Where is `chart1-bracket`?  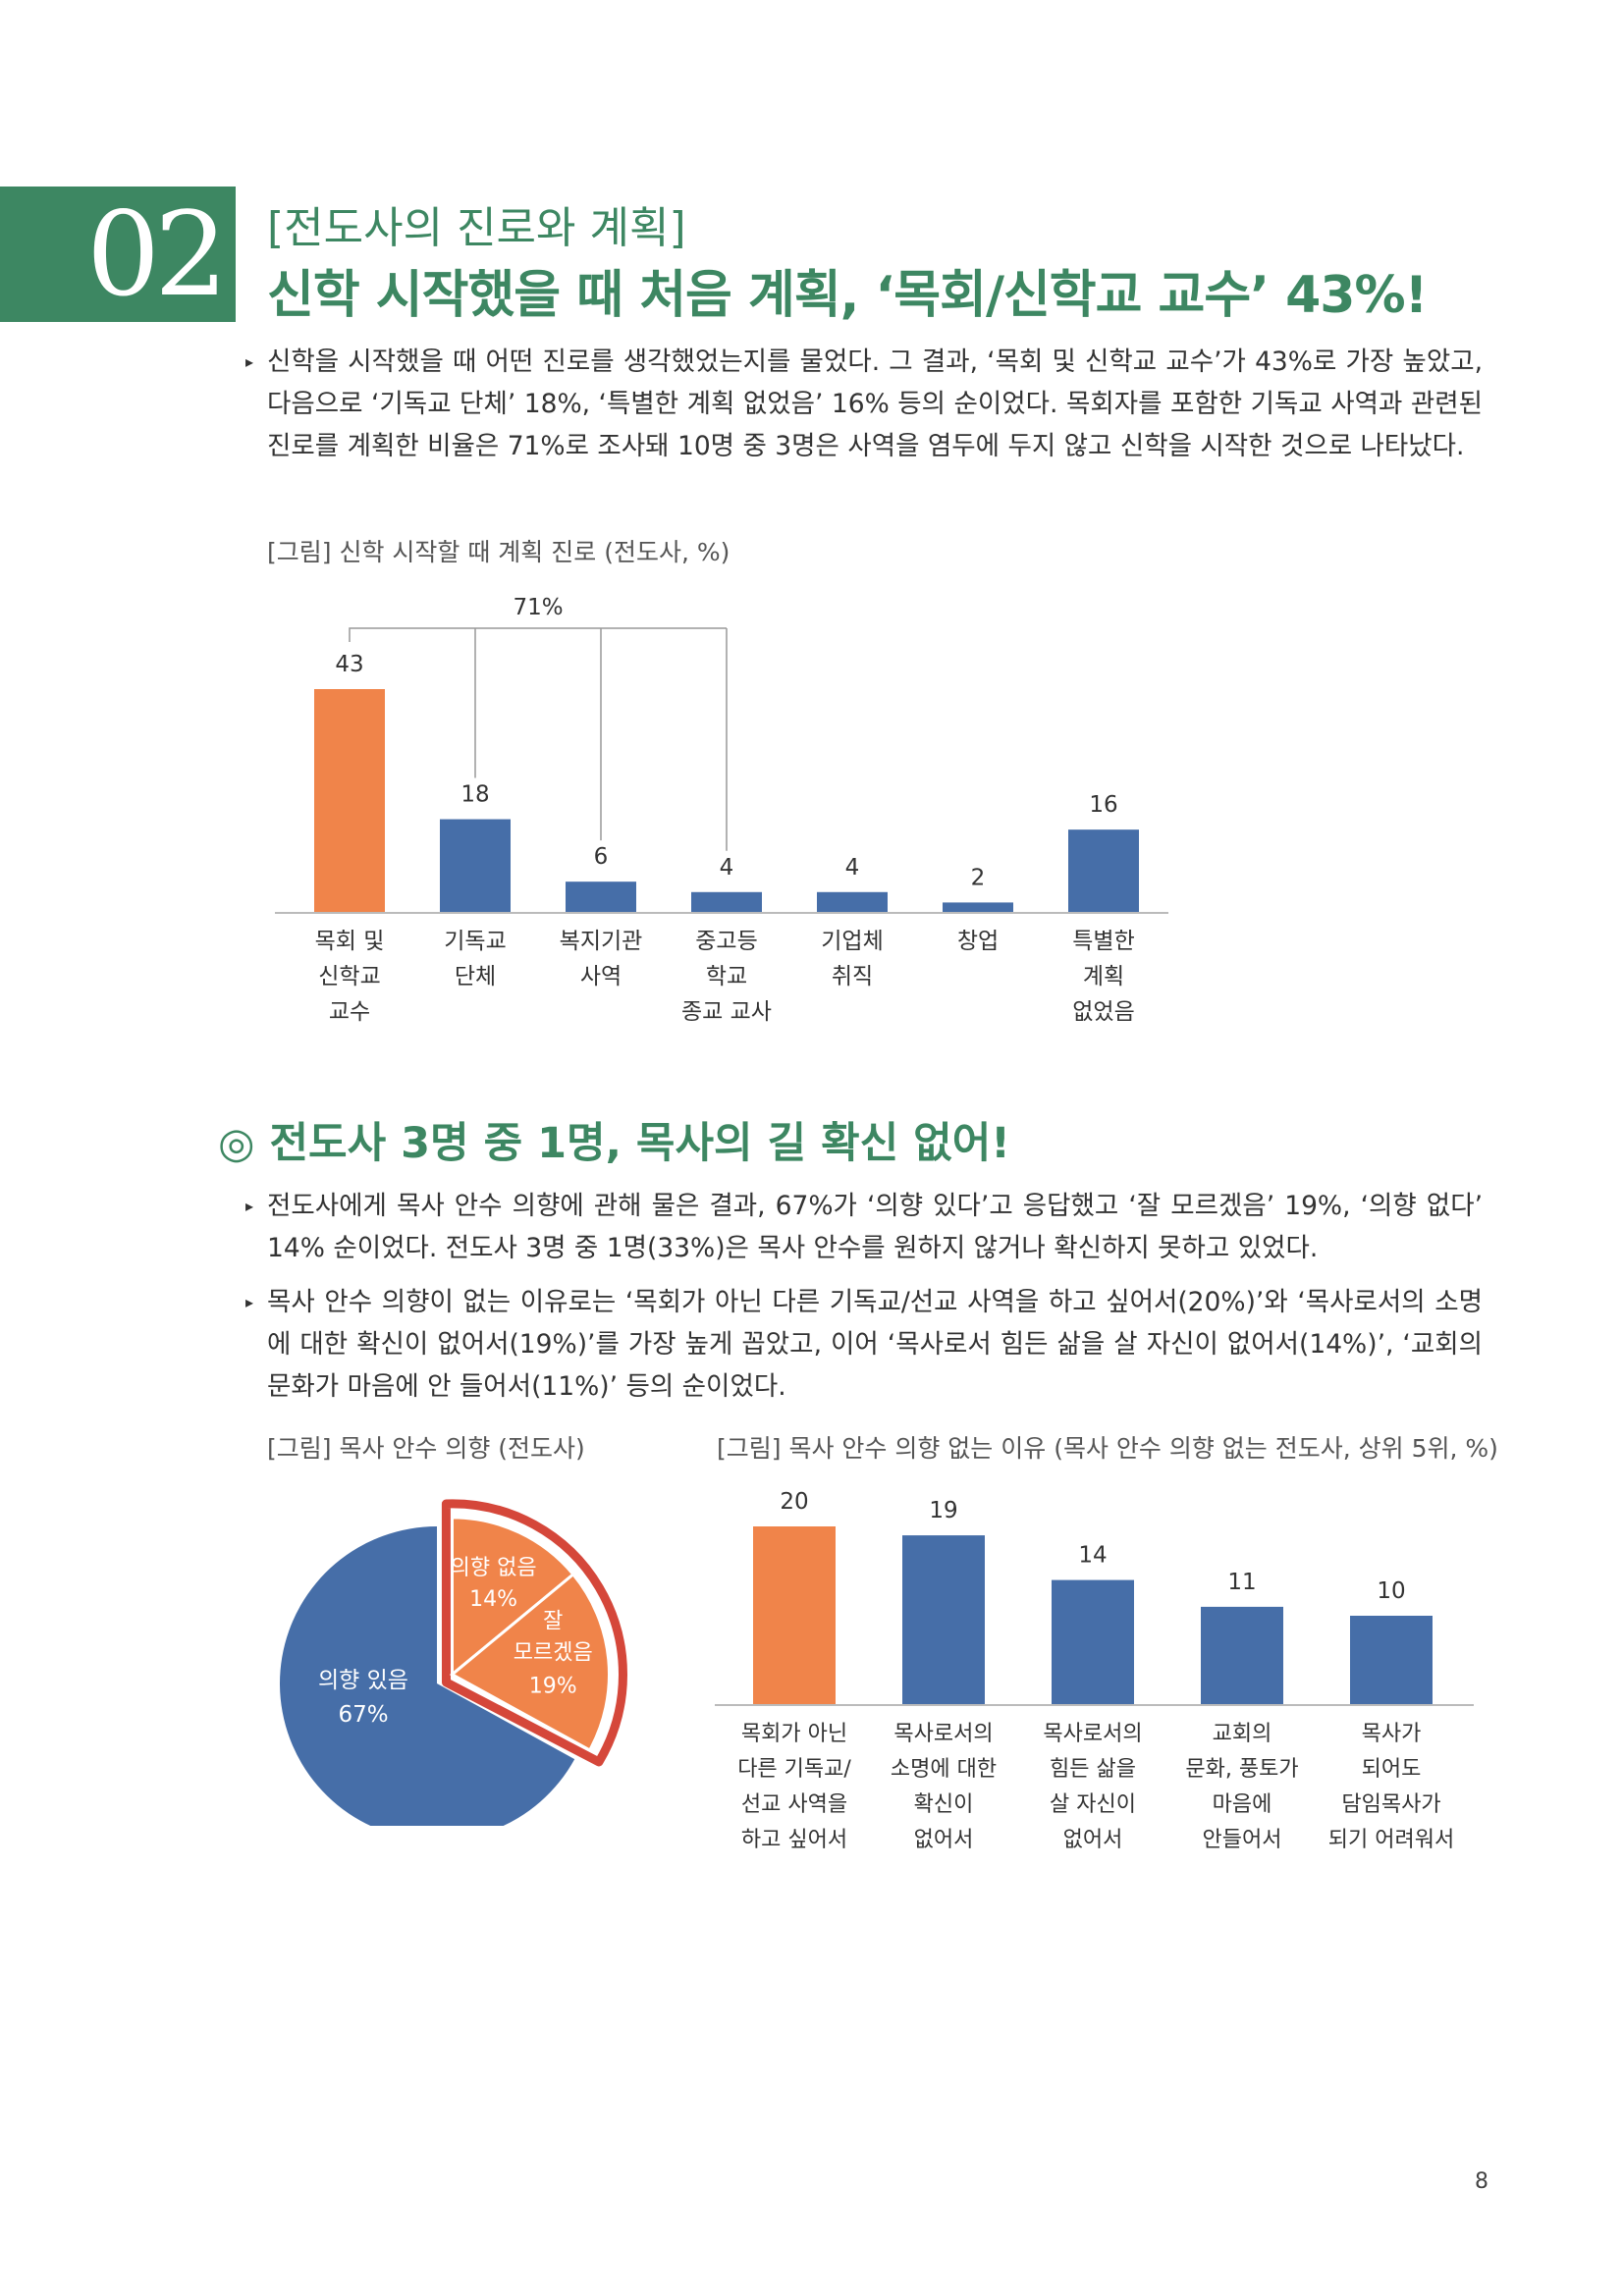
chart1-bracket is located at coordinates (538, 634).